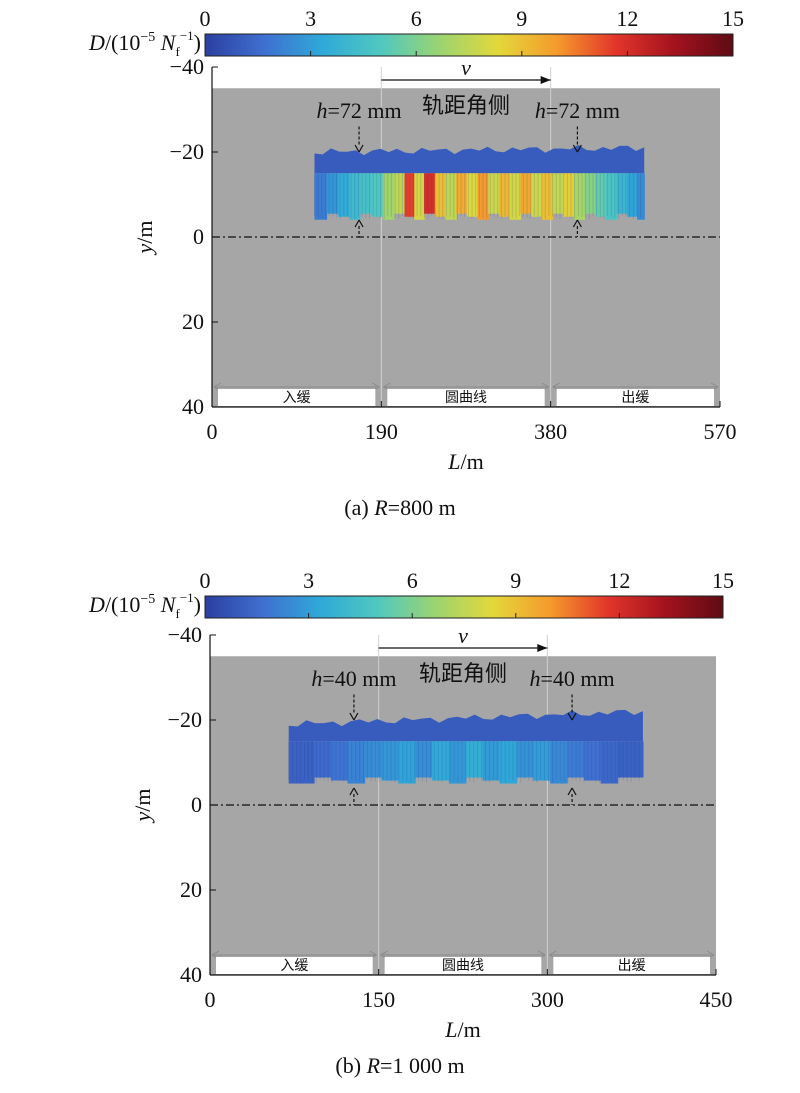 The width and height of the screenshot is (800, 1093). I want to click on segment-label: 入缓, so click(294, 966).